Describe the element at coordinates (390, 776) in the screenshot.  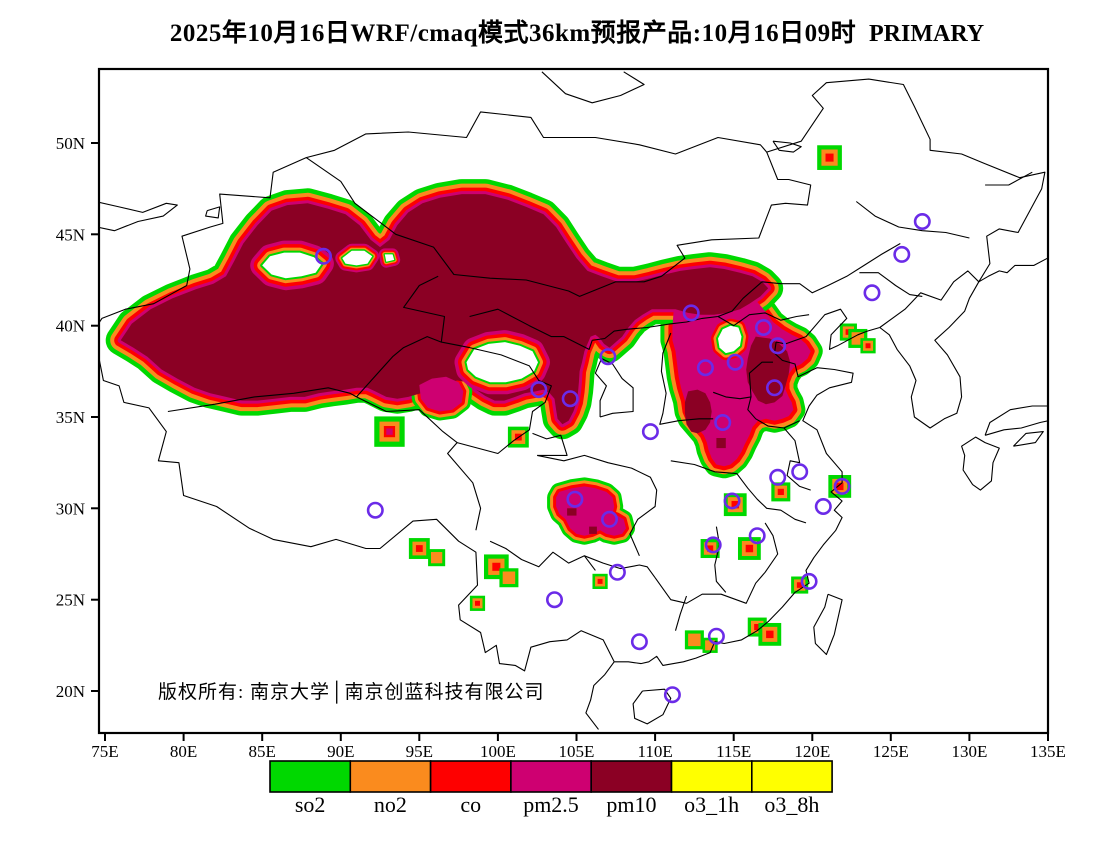
I see `legend-swatch-no2` at that location.